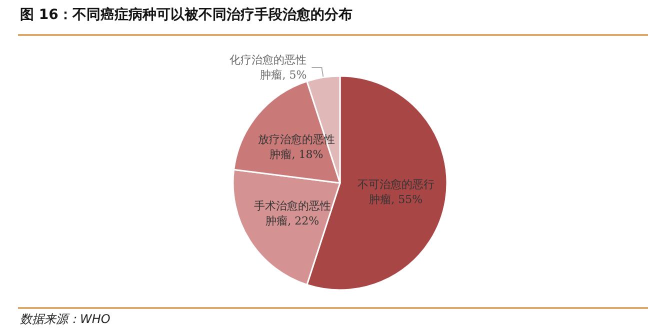 The width and height of the screenshot is (649, 328). What do you see at coordinates (296, 146) in the screenshot?
I see `slice-label: 放疗治愈的恶性肿瘤, 18%` at bounding box center [296, 146].